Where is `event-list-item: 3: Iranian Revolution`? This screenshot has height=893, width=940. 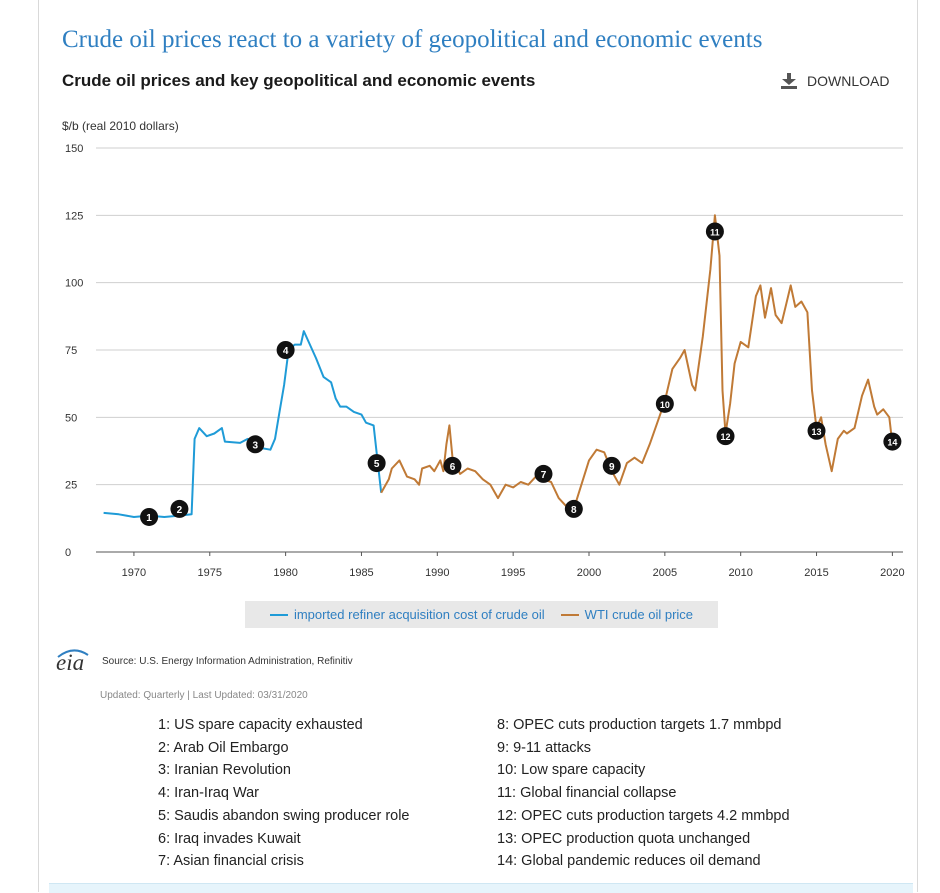 event-list-item: 3: Iranian Revolution is located at coordinates (224, 770).